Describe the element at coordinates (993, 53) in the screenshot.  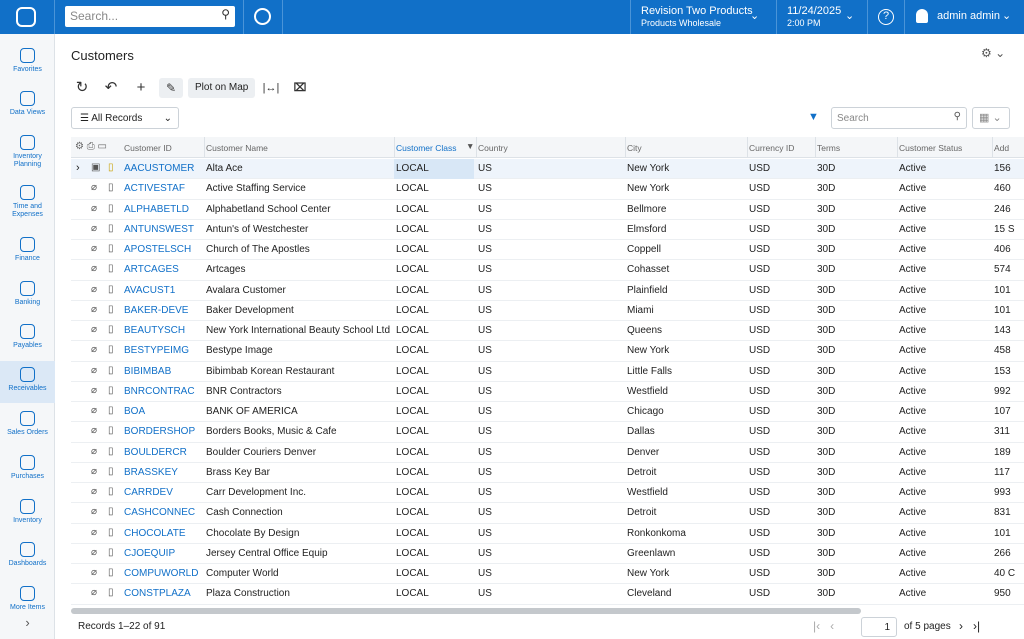
I see `settings-menu: ⚙ ⌄` at that location.